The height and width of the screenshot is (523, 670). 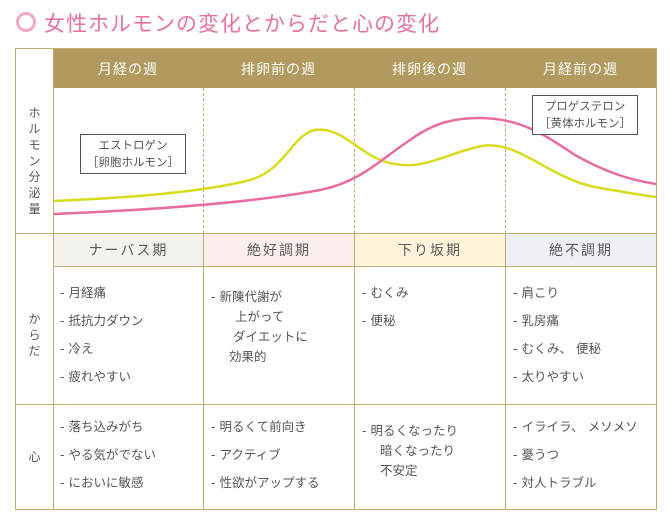 I want to click on mind-list-pre-ovulation: - 明るくて前向き - アクティブ - 性欲がアップする, so click(x=265, y=455).